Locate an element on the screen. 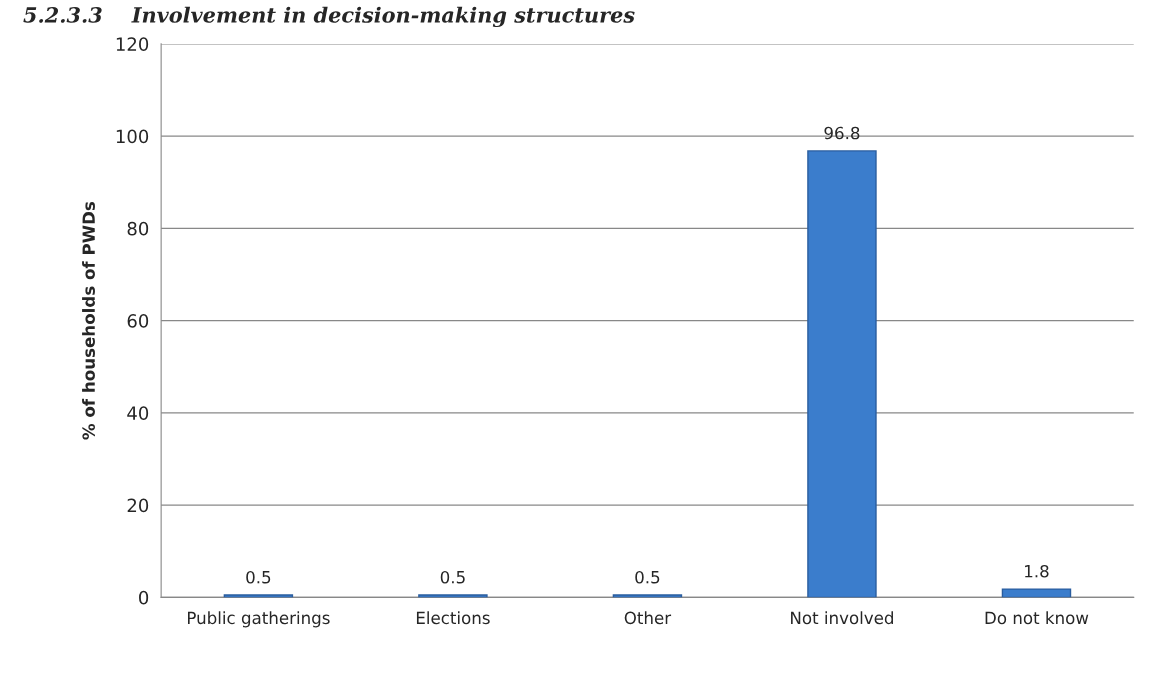  y-tick-label: 40 is located at coordinates (138, 413).